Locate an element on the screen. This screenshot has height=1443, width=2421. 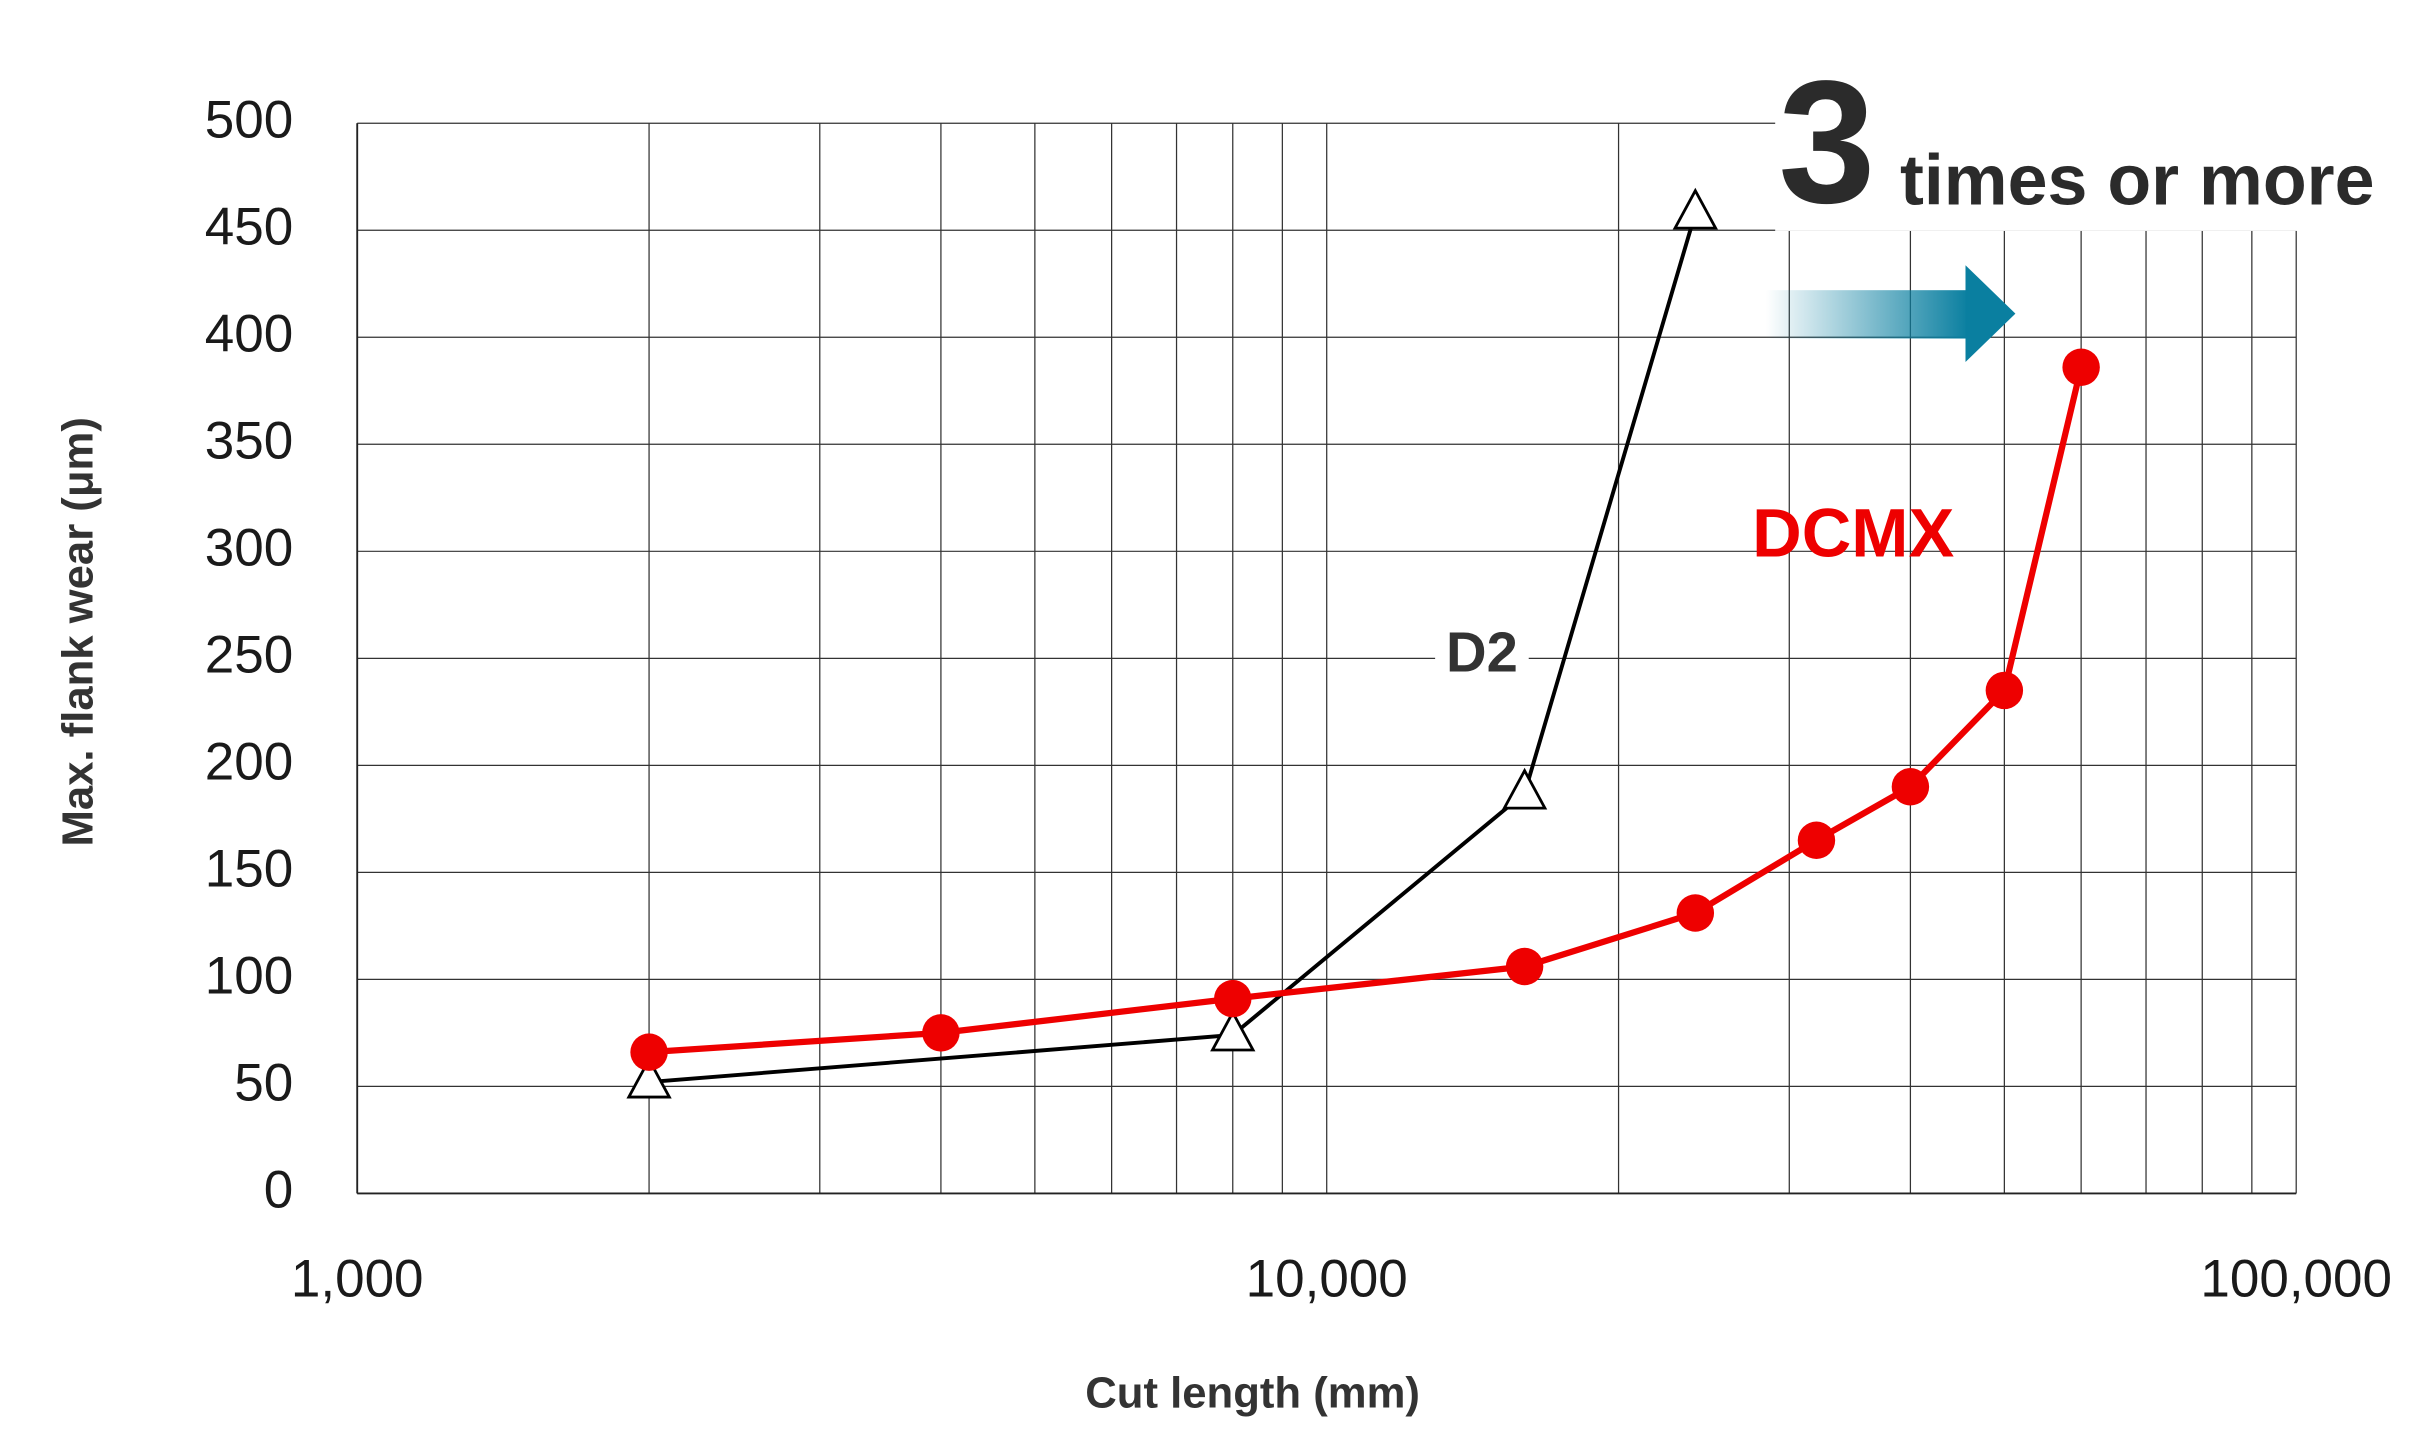
x-axis-label: Cut length (mm) is located at coordinates (1252, 1393).